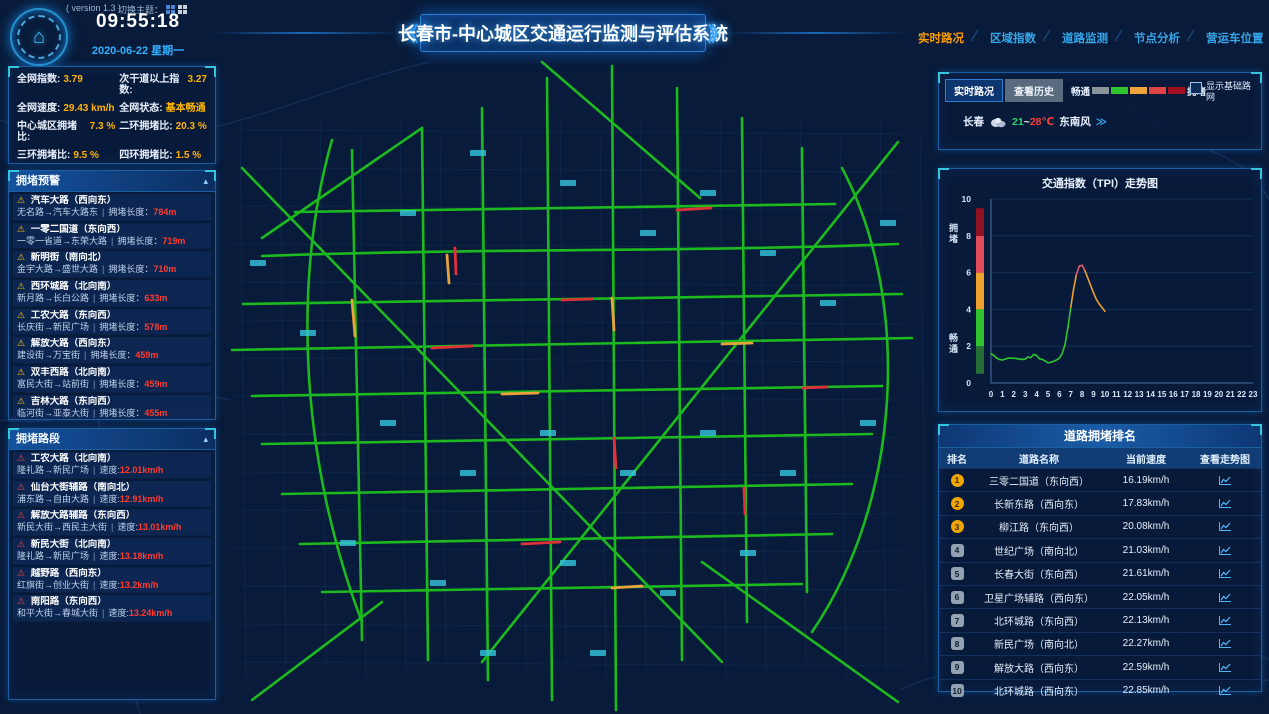  Describe the element at coordinates (159, 527) in the screenshot. I see `section-speed-value: 13.01km/h` at that location.